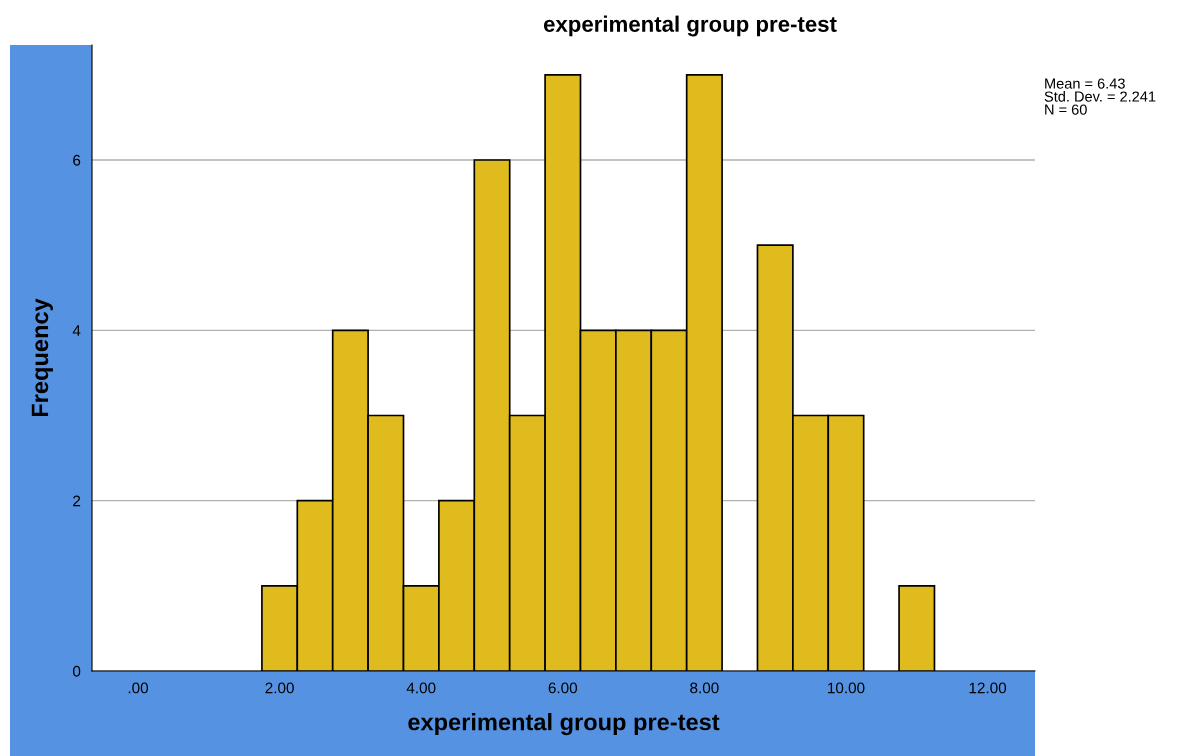 Image resolution: width=1195 pixels, height=756 pixels. What do you see at coordinates (988, 688) in the screenshot?
I see `x-tick-label: 12.00` at bounding box center [988, 688].